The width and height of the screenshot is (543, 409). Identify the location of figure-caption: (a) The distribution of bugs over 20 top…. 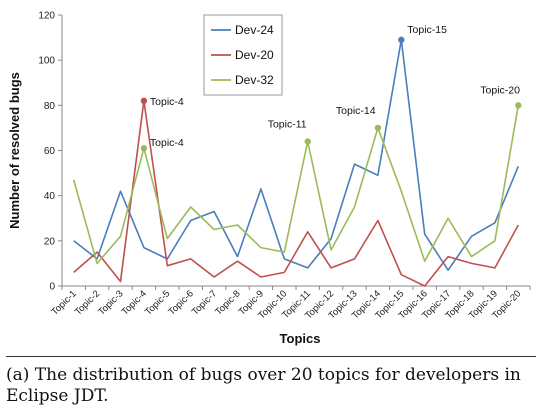
(271, 381).